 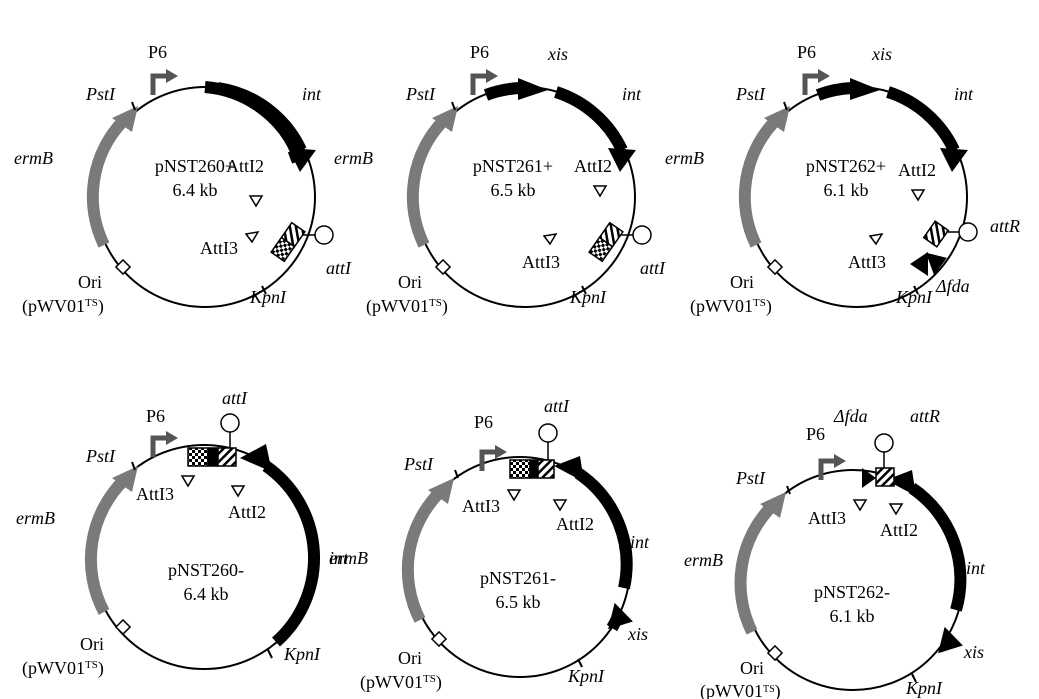 I want to click on att-site-checker, so click(x=198, y=457).